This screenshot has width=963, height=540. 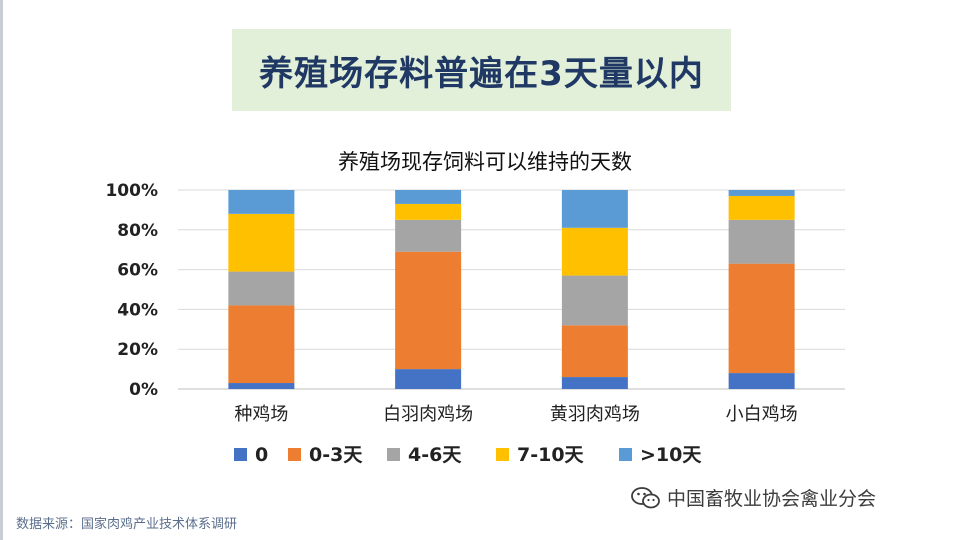 What do you see at coordinates (1, 270) in the screenshot?
I see `slide-edge-line` at bounding box center [1, 270].